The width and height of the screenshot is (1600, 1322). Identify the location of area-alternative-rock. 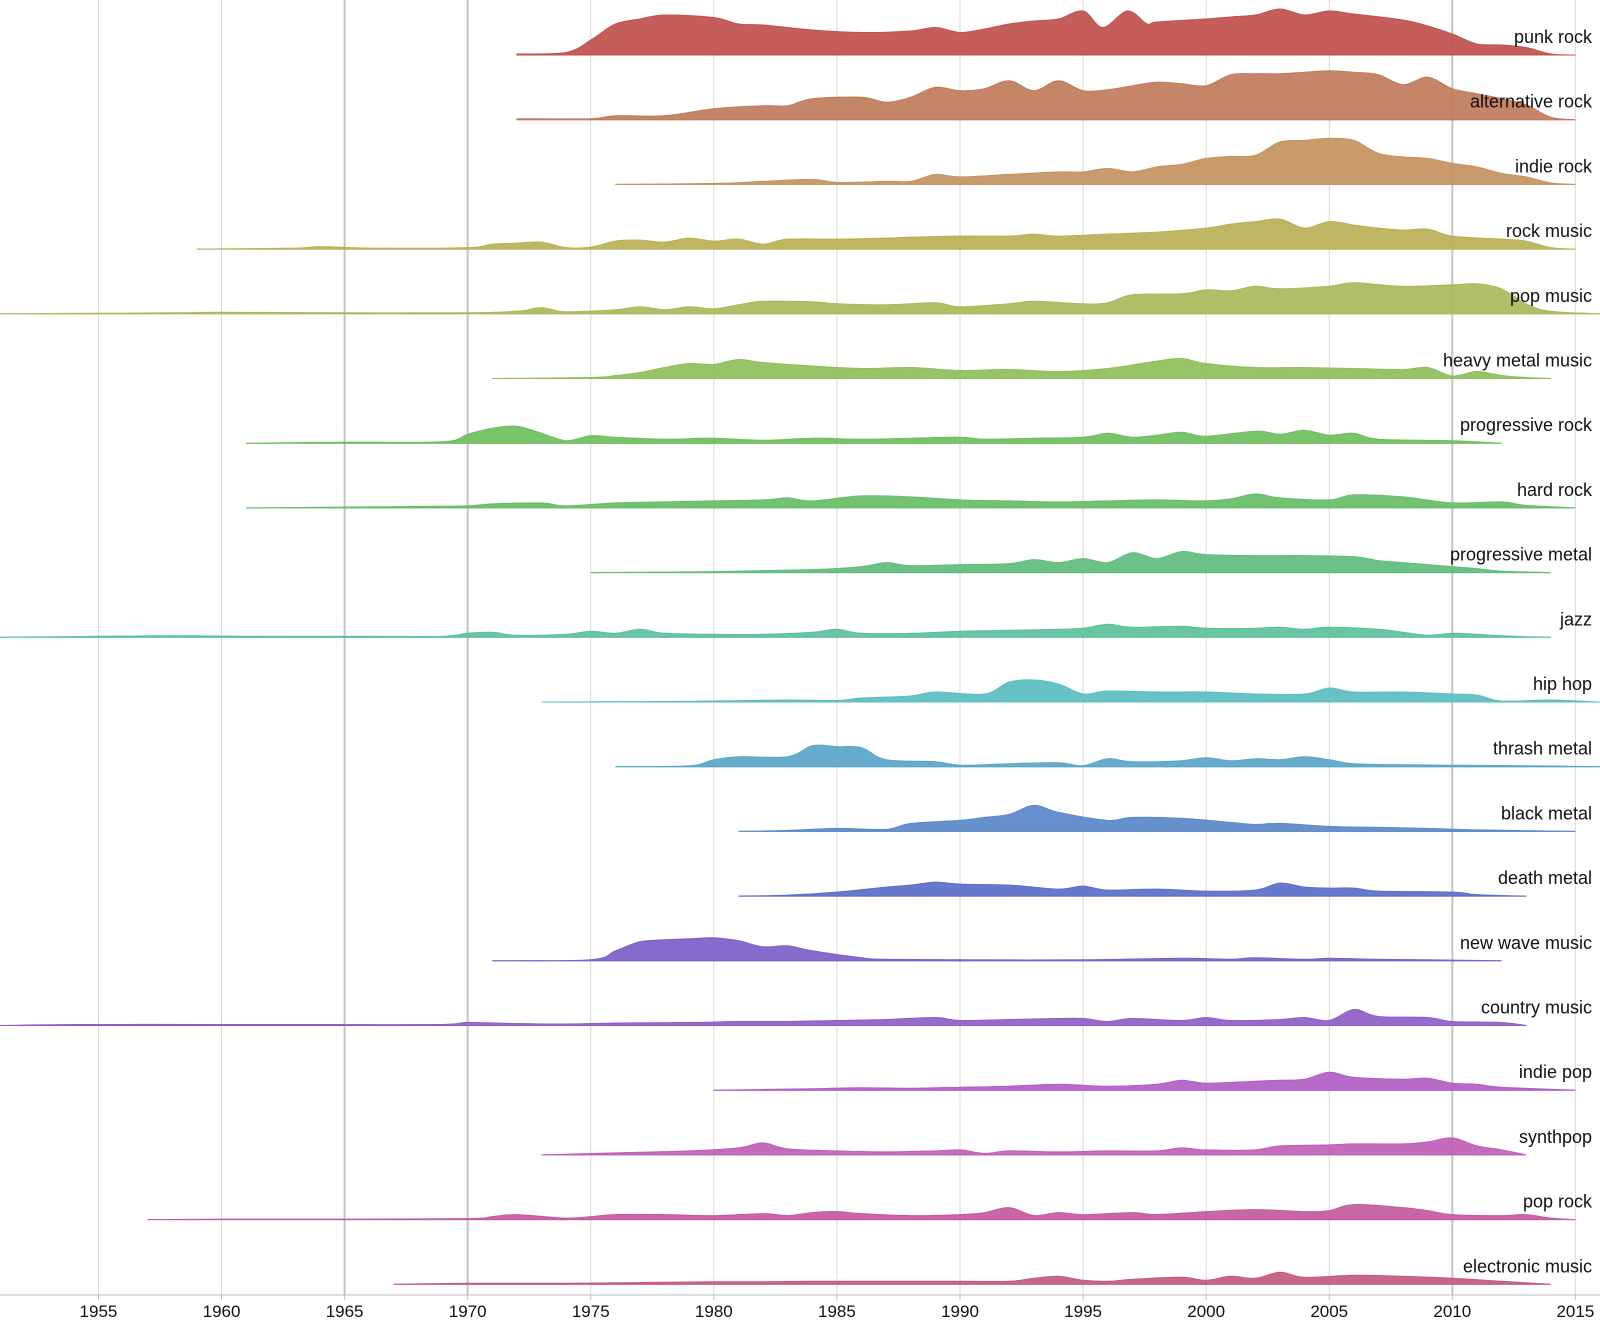
(1046, 95).